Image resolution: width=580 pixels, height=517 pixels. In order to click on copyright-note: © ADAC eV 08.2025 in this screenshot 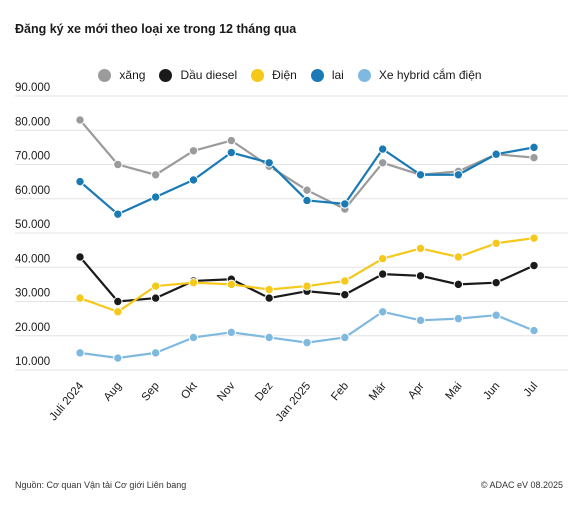, I will do `click(521, 485)`.